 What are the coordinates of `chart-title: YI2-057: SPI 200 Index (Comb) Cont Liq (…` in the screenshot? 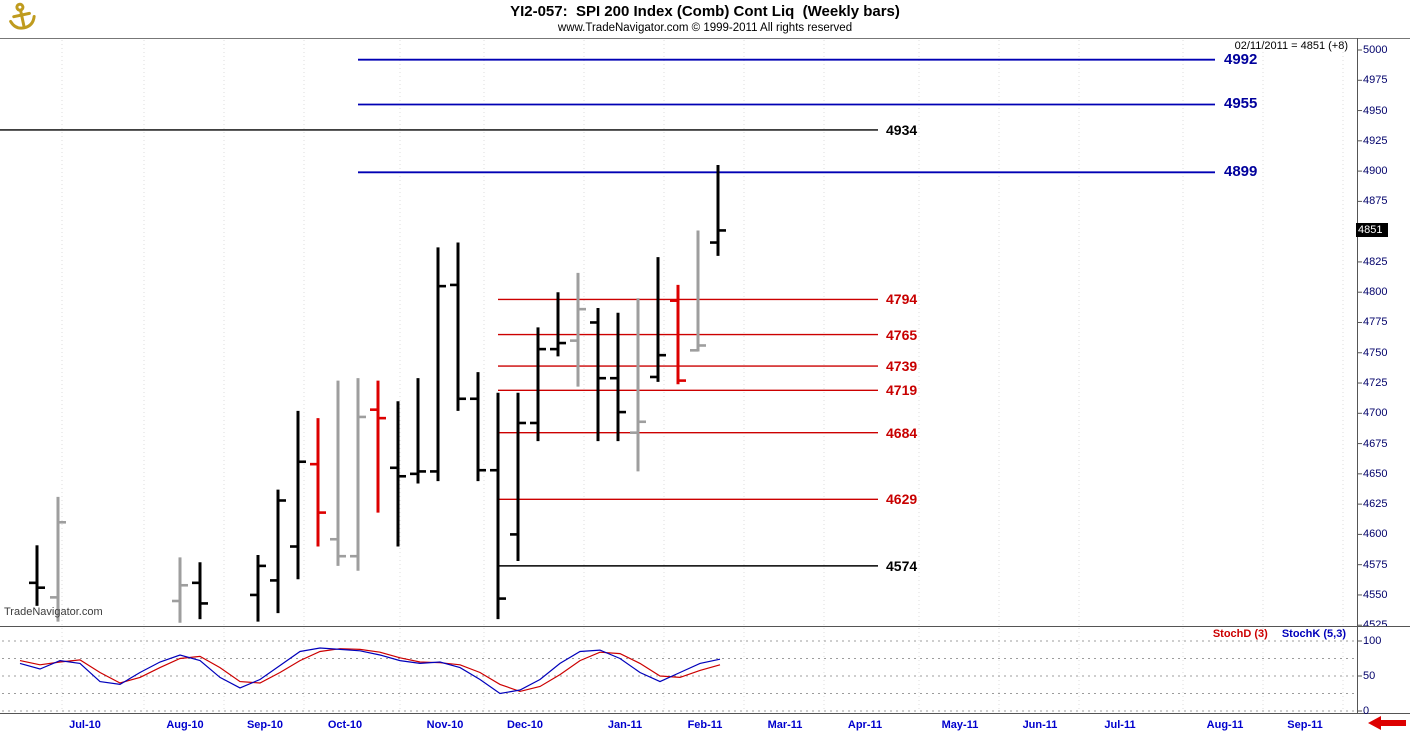 It's located at (705, 11).